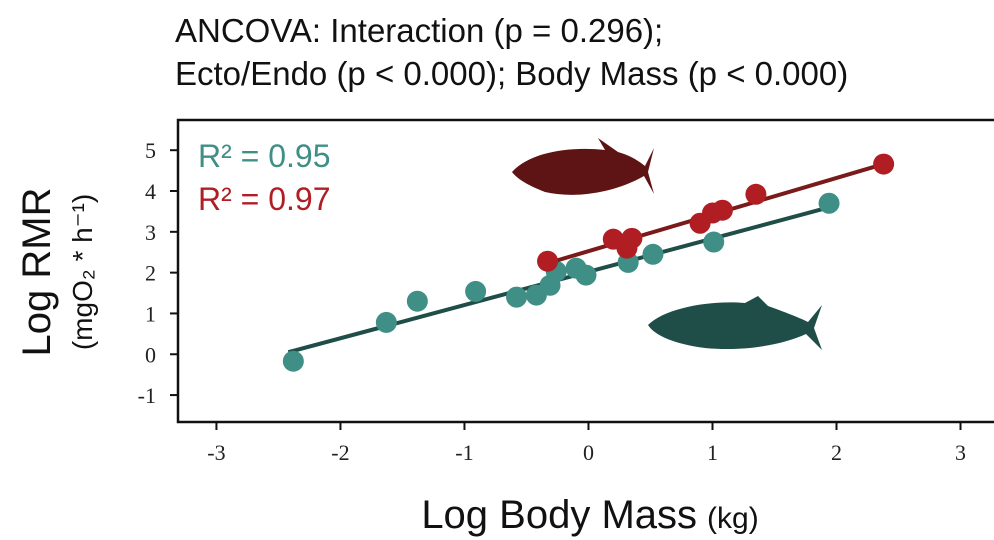 This screenshot has width=994, height=540. Describe the element at coordinates (264, 156) in the screenshot. I see `r-squared: R² = 0.95` at that location.